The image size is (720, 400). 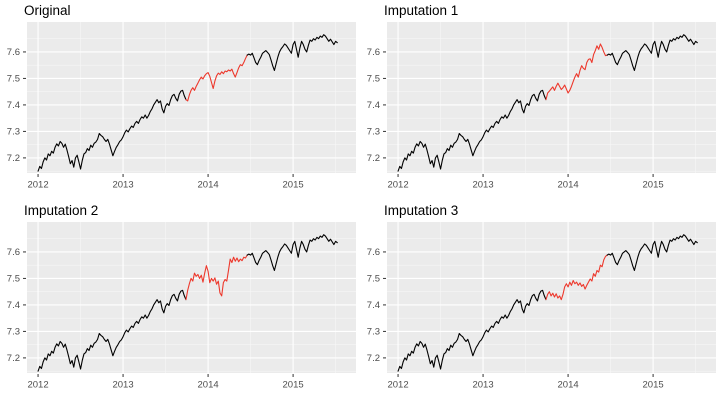 I want to click on panel-title-imputation-2: Imputation 2, so click(x=61, y=210).